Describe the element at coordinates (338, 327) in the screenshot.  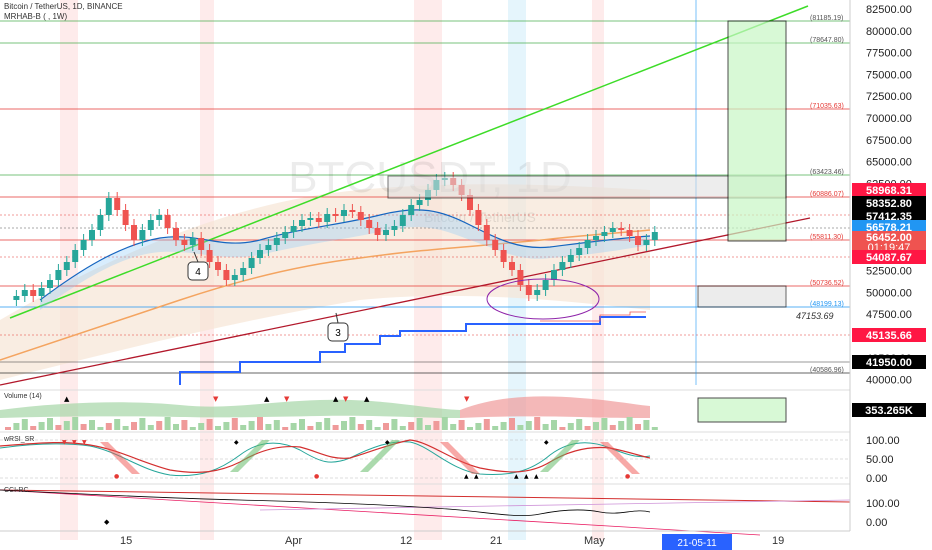
I see `wave-3-callout: 3` at that location.